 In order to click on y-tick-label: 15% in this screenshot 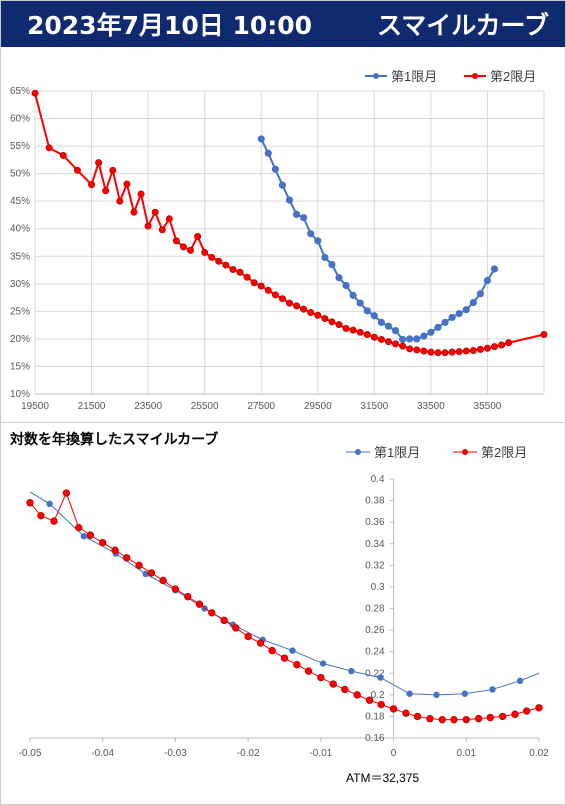, I will do `click(20, 366)`.